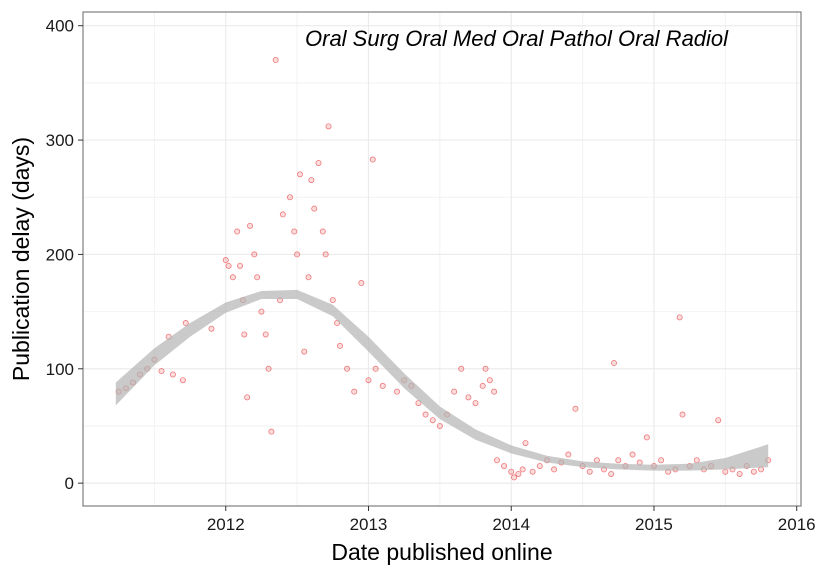 This screenshot has width=825, height=570. I want to click on x-tick-label: 2014, so click(511, 524).